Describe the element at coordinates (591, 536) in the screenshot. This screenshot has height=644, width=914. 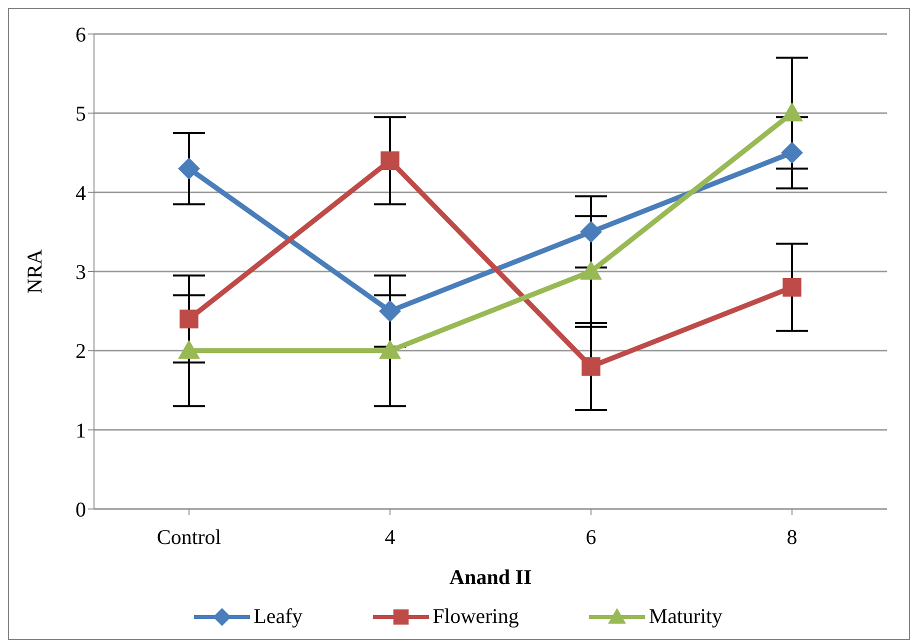
I see `x-tick-label: 6` at that location.